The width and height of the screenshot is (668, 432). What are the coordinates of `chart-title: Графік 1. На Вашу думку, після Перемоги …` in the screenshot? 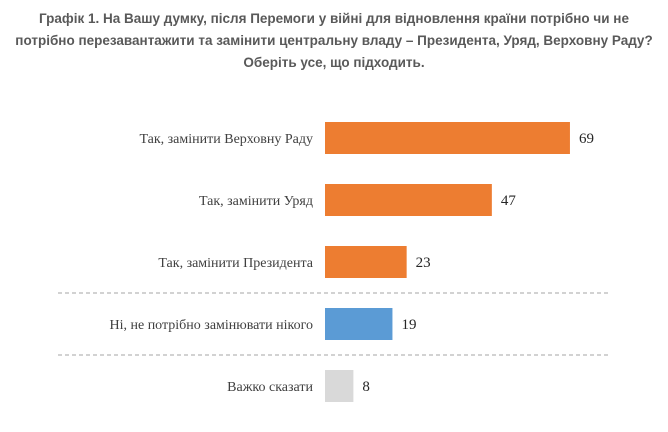 It's located at (334, 40).